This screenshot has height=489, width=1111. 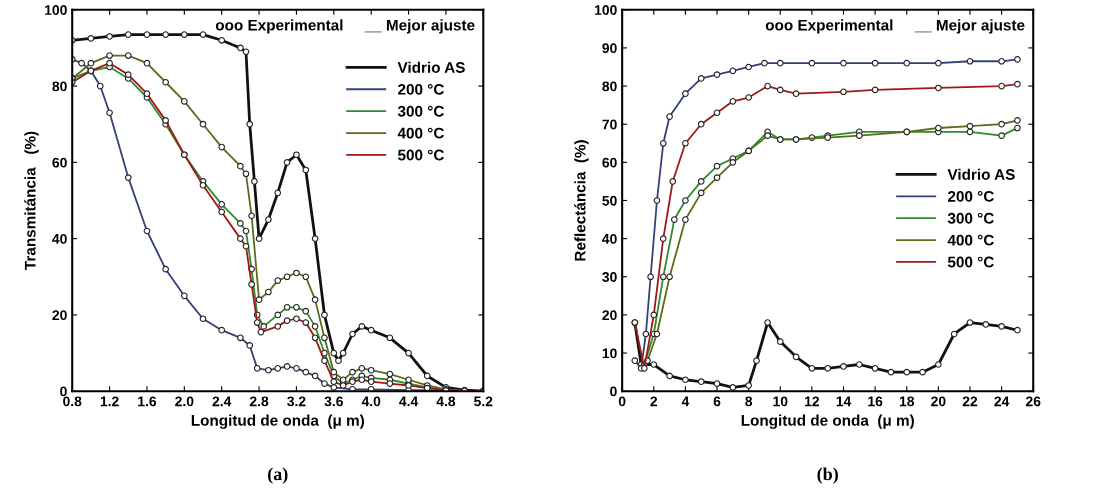 I want to click on x-tick-label: 4, so click(x=685, y=401).